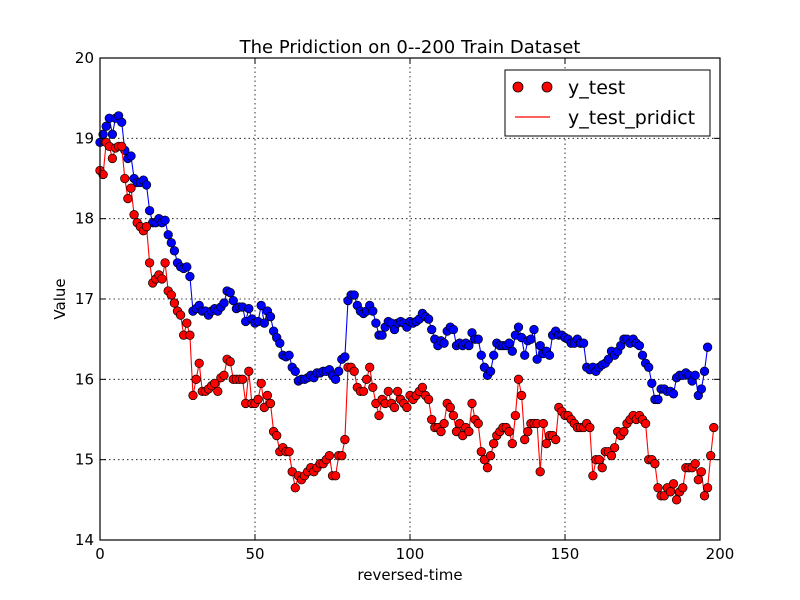  What do you see at coordinates (565, 554) in the screenshot?
I see `x-tick-label: 150` at bounding box center [565, 554].